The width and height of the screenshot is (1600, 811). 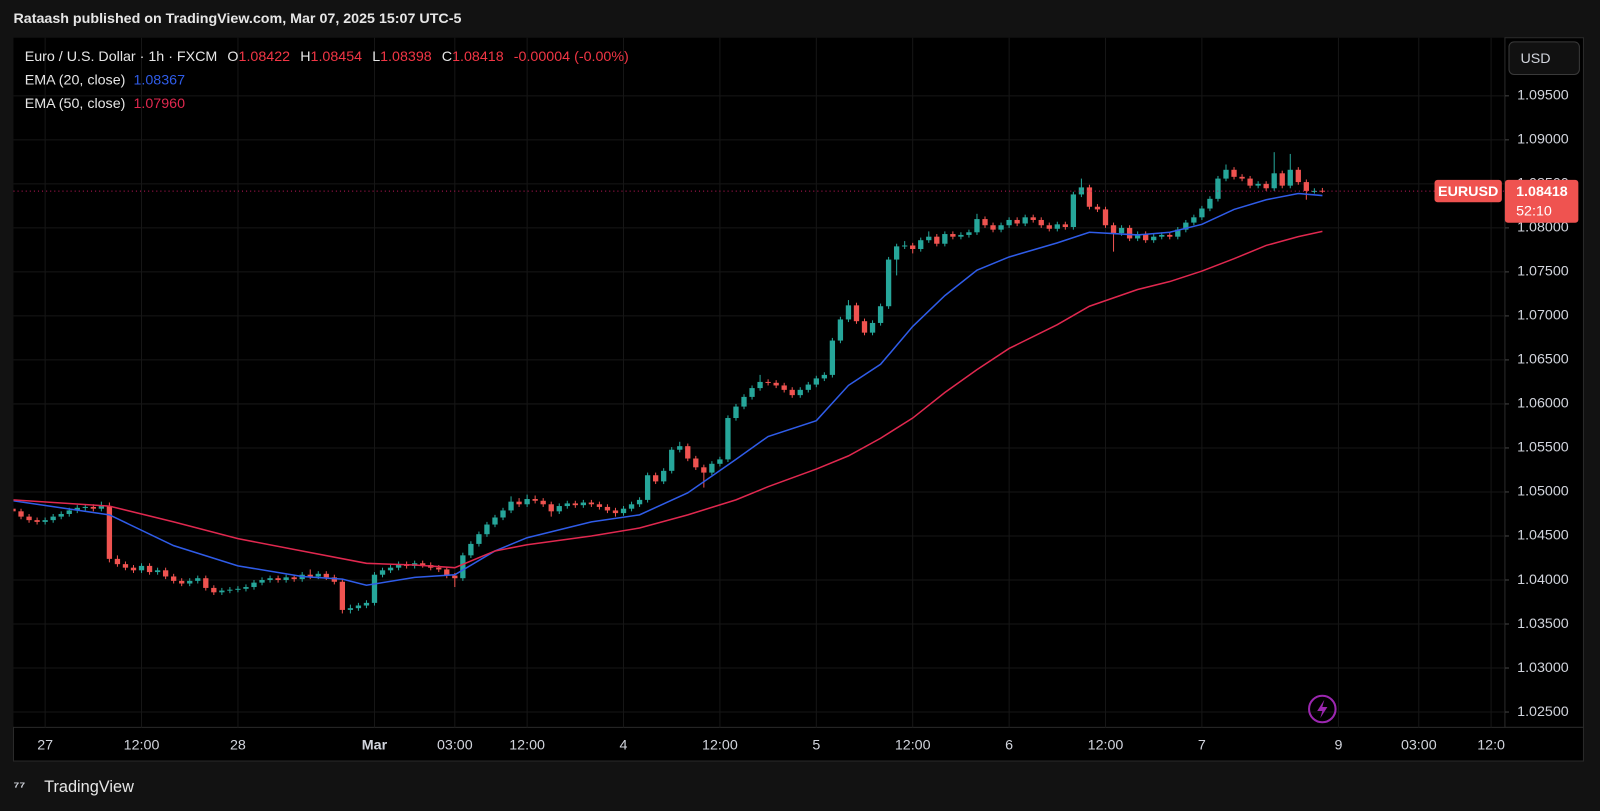 I want to click on currency-button, so click(x=1544, y=58).